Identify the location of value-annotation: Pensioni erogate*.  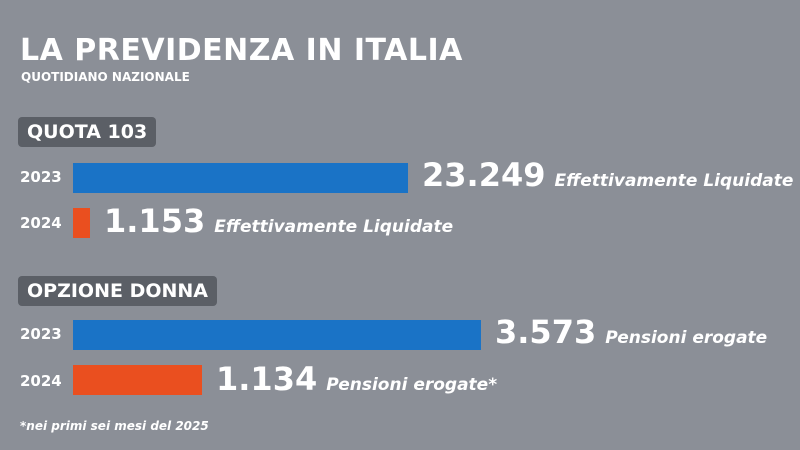
(412, 385).